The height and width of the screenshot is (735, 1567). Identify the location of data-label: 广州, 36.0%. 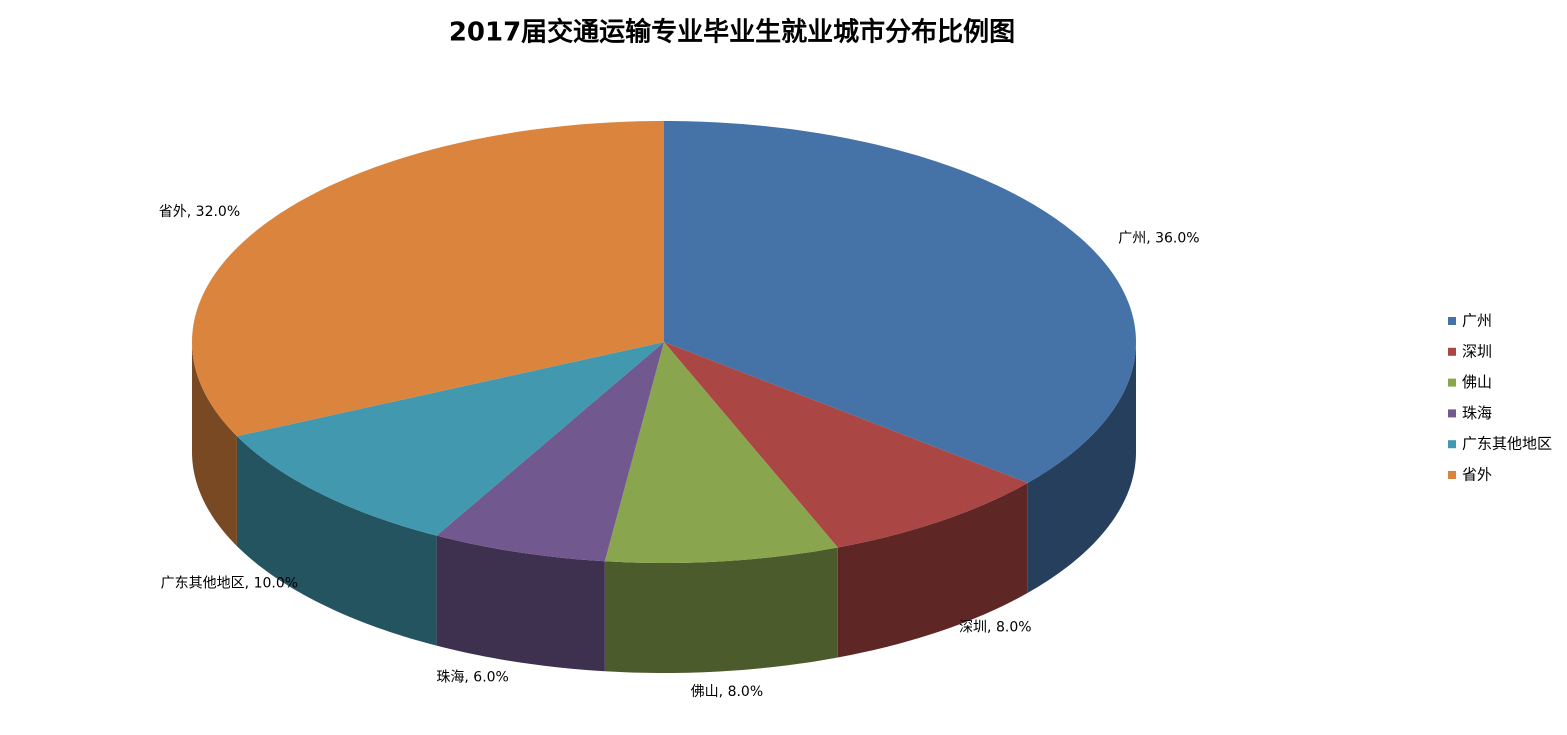
(1158, 239).